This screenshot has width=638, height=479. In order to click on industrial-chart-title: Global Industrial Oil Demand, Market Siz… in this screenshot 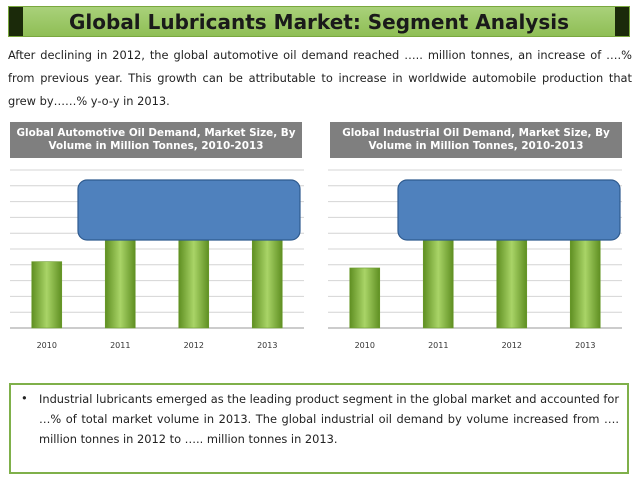, I will do `click(476, 140)`.